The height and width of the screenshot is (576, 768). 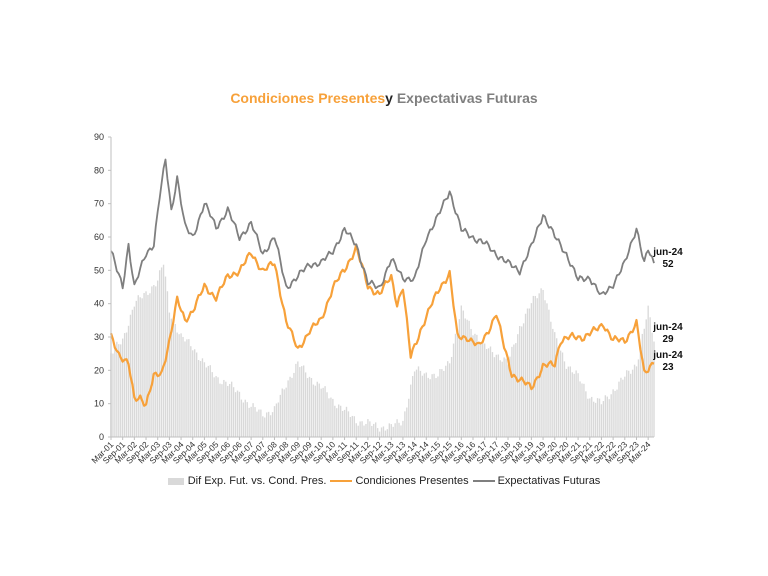 What do you see at coordinates (99, 204) in the screenshot?
I see `y-tick-label: 70` at bounding box center [99, 204].